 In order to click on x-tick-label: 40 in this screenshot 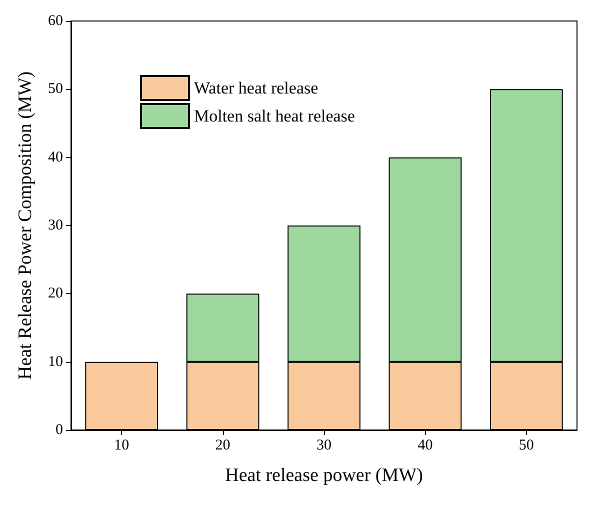, I will do `click(425, 446)`.